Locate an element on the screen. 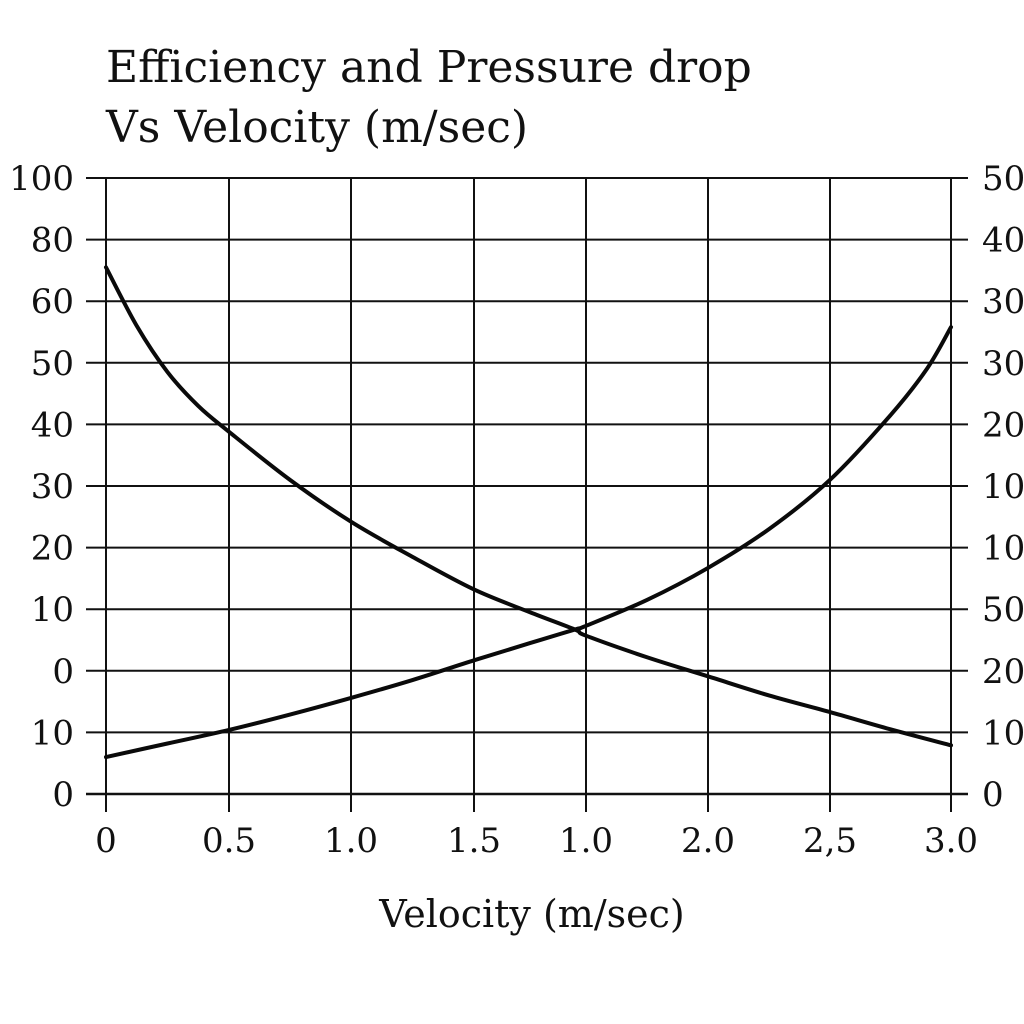 This screenshot has height=1024, width=1024. x-tick-label: 0 is located at coordinates (106, 841).